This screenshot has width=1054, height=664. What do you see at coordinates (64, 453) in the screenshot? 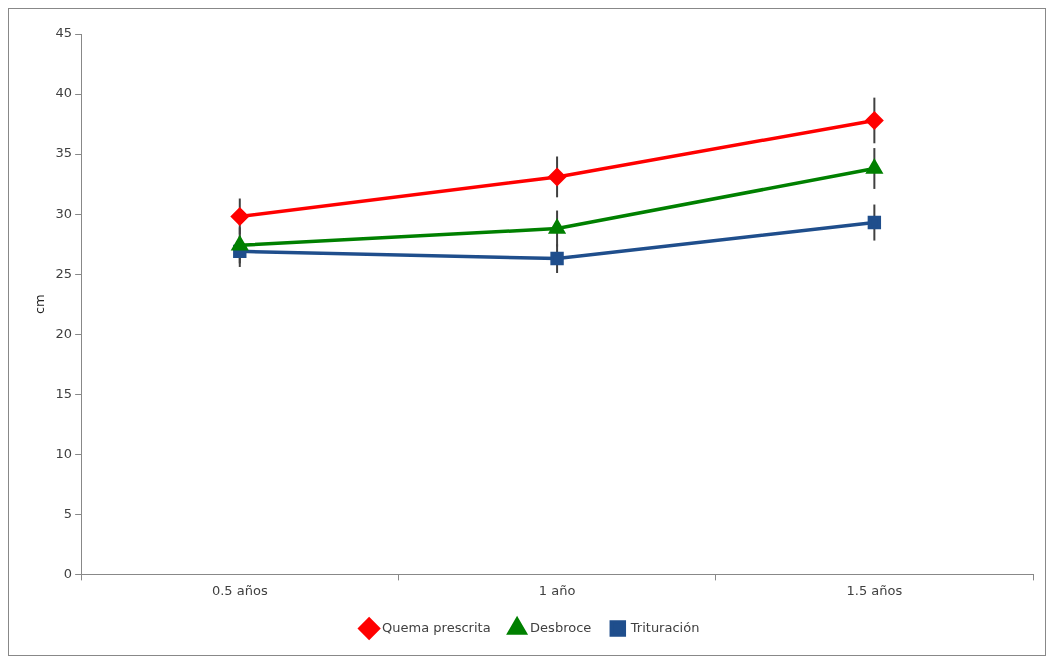
I see `y-tick-label: 10` at bounding box center [64, 453].